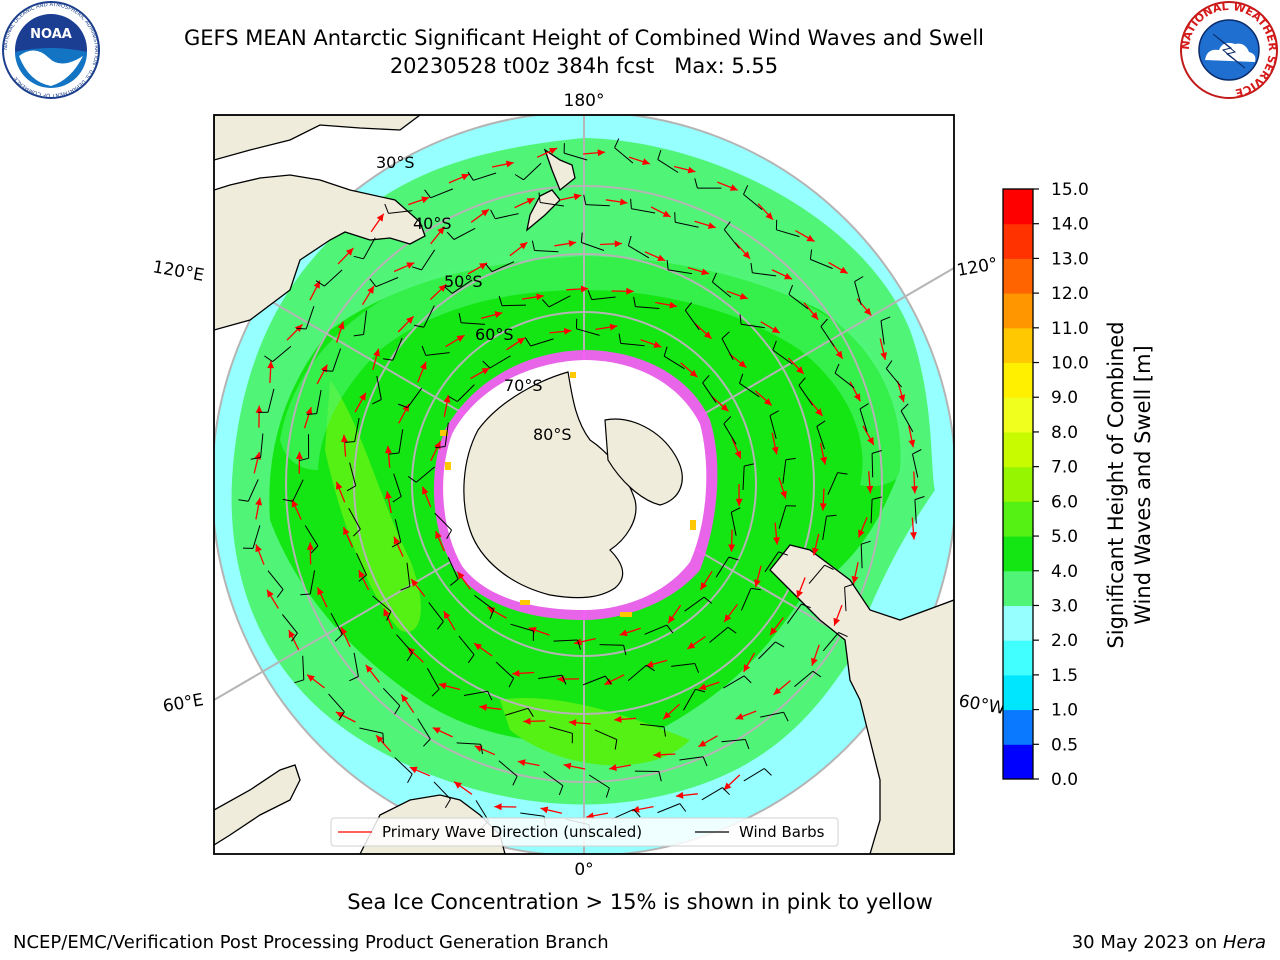 The height and width of the screenshot is (960, 1280). What do you see at coordinates (1064, 537) in the screenshot?
I see `colorbar-tick-label: 5.0` at bounding box center [1064, 537].